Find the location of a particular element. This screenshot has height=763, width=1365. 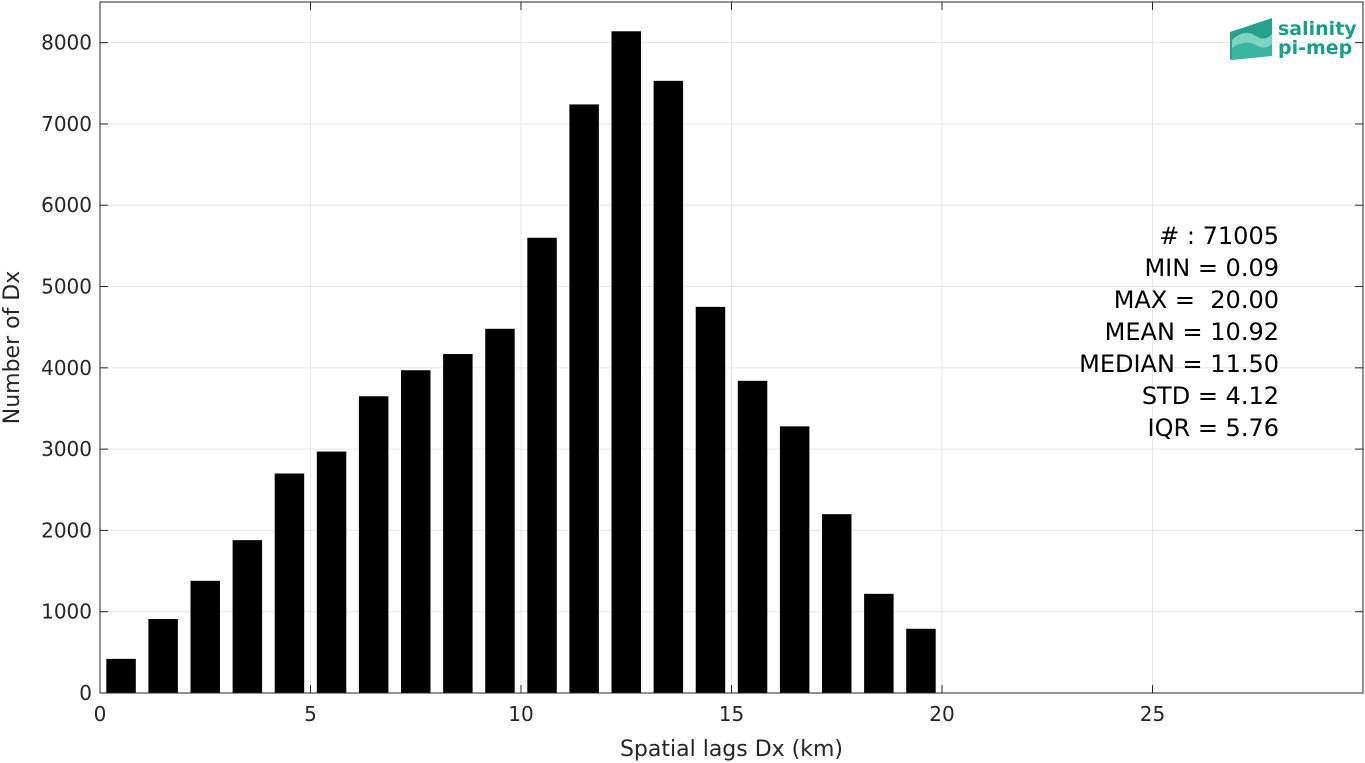

stat-line: STD = 4.12 is located at coordinates (1210, 396).